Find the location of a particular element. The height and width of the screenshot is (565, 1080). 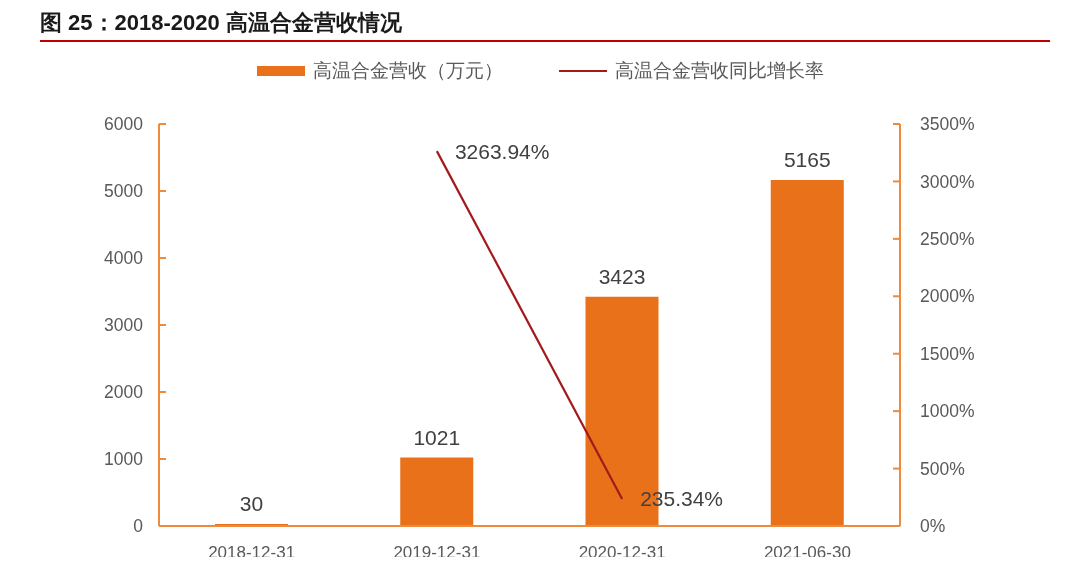

y-tick-label: 6000 is located at coordinates (124, 124).